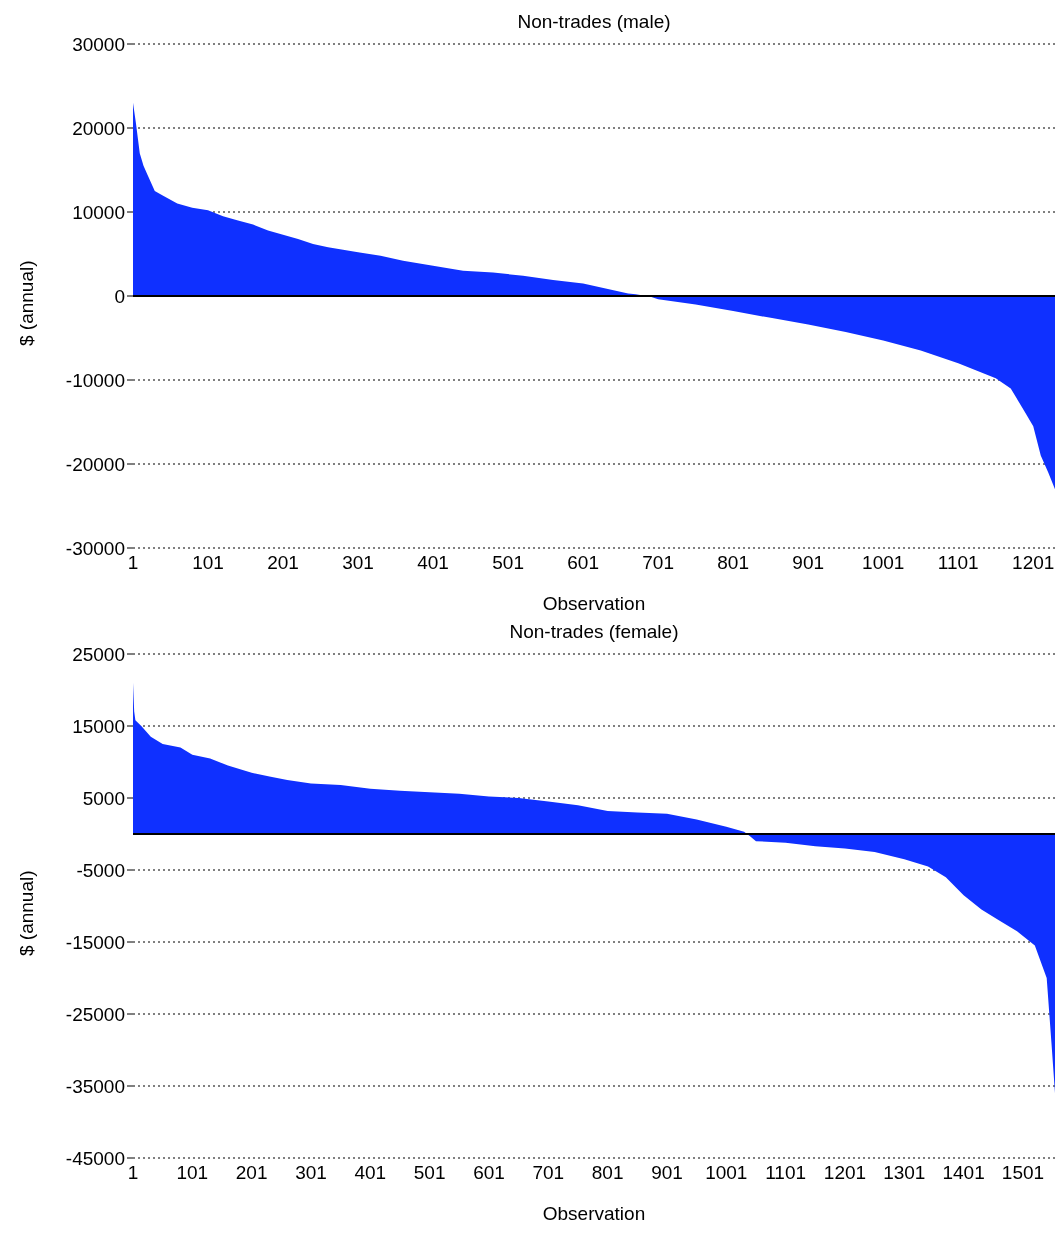 Image resolution: width=1063 pixels, height=1236 pixels. I want to click on y-tick-label: -15000, so click(95, 942).